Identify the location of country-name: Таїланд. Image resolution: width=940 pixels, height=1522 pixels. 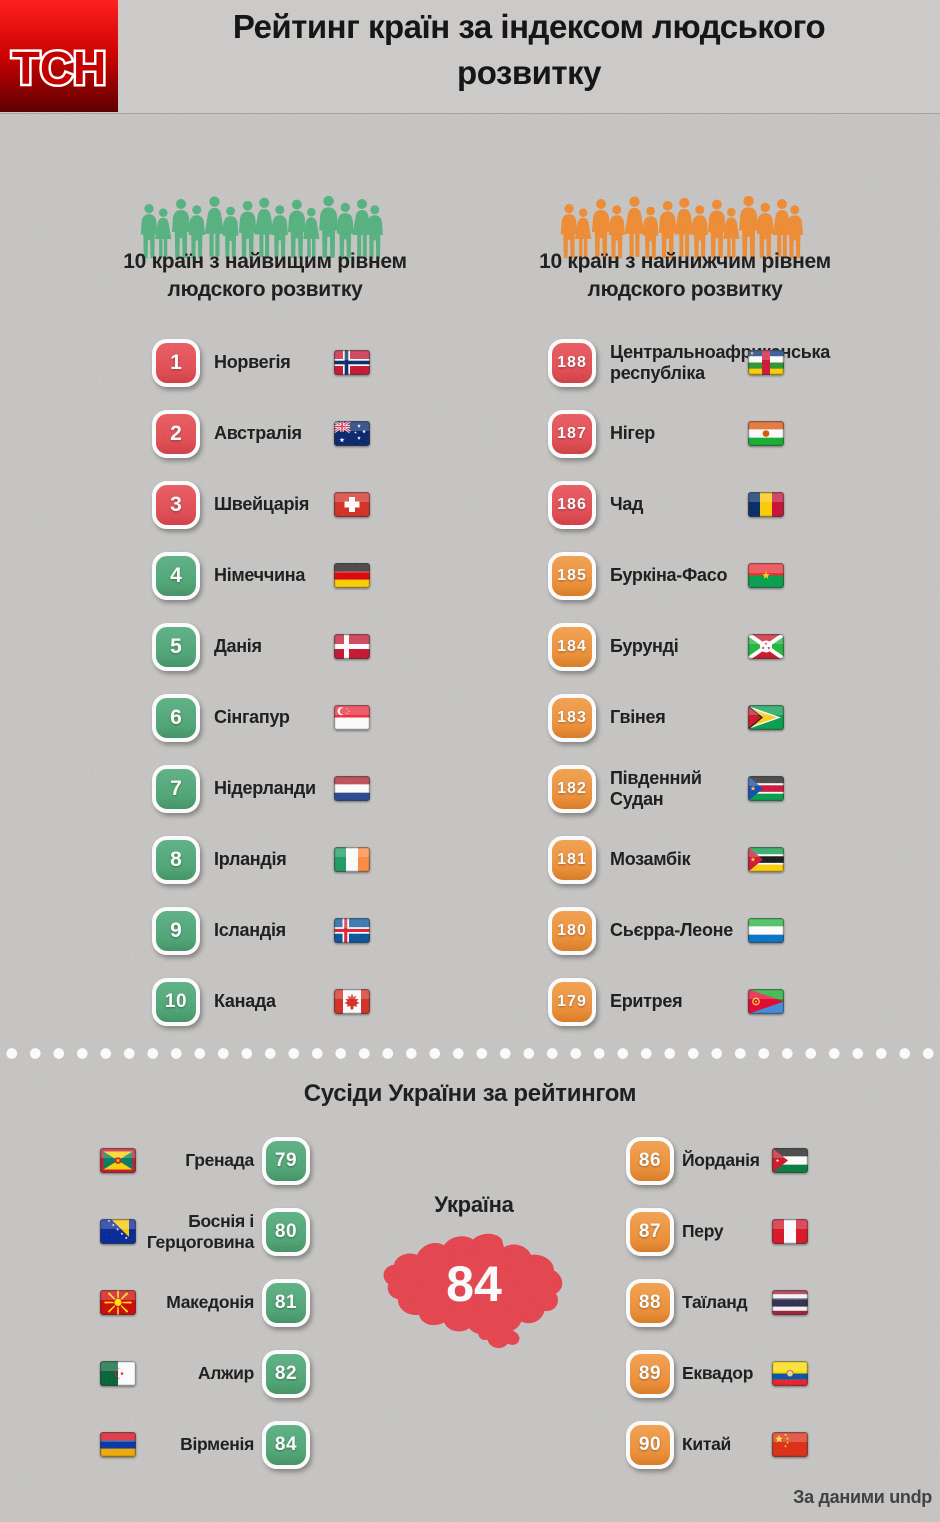
(715, 1302).